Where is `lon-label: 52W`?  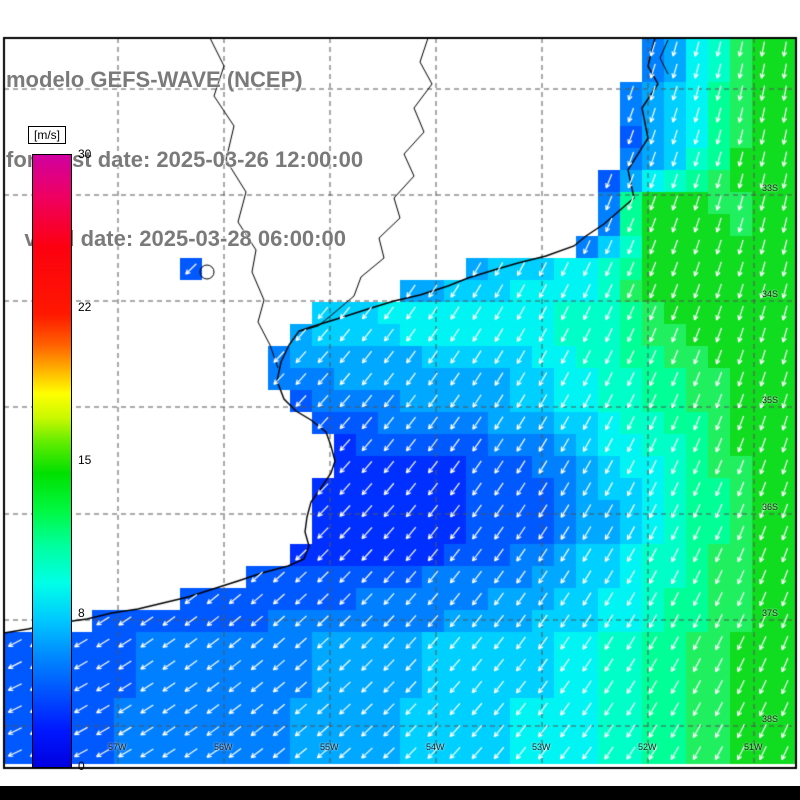
lon-label: 52W is located at coordinates (647, 747).